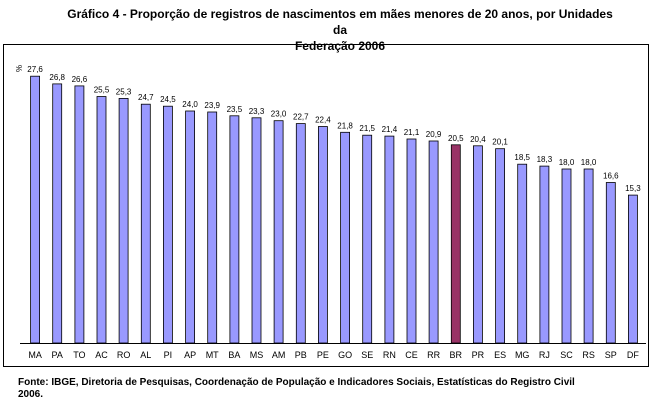 The image size is (652, 403). I want to click on value-label-ms: 23,3, so click(257, 111).